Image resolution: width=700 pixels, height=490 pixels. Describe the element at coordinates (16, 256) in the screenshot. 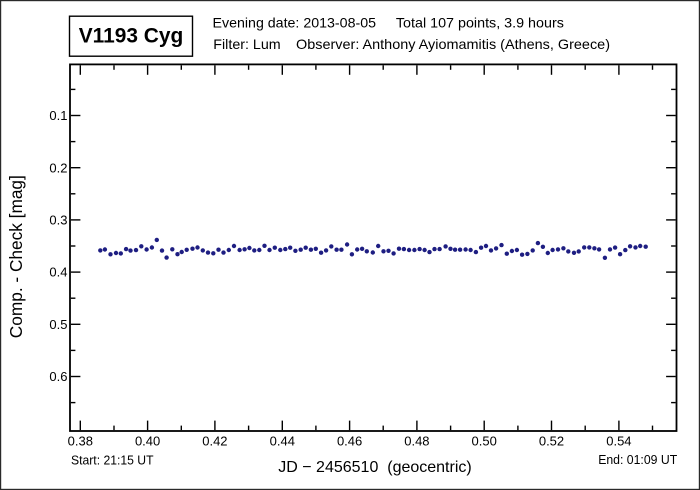

I see `svg-text: Comp. - Check [mag]` at that location.